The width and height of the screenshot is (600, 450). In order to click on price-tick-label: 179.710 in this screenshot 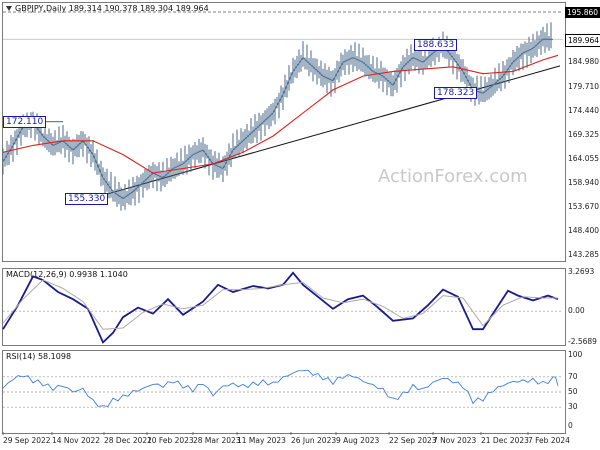, I will do `click(584, 86)`.